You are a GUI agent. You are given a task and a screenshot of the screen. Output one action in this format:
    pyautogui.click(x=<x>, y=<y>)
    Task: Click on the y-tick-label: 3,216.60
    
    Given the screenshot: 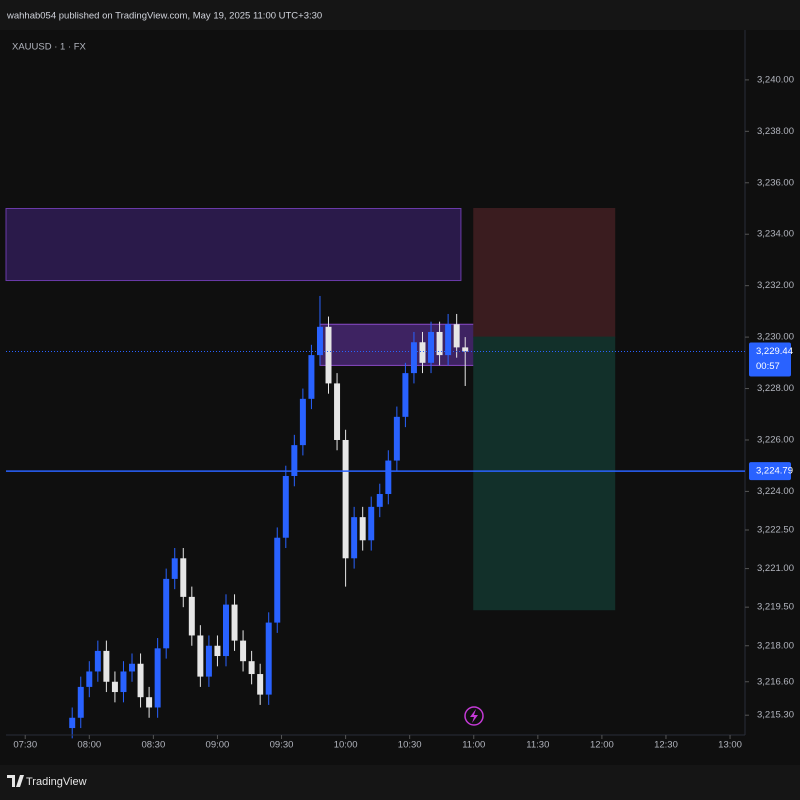 What is the action you would take?
    pyautogui.click(x=775, y=681)
    